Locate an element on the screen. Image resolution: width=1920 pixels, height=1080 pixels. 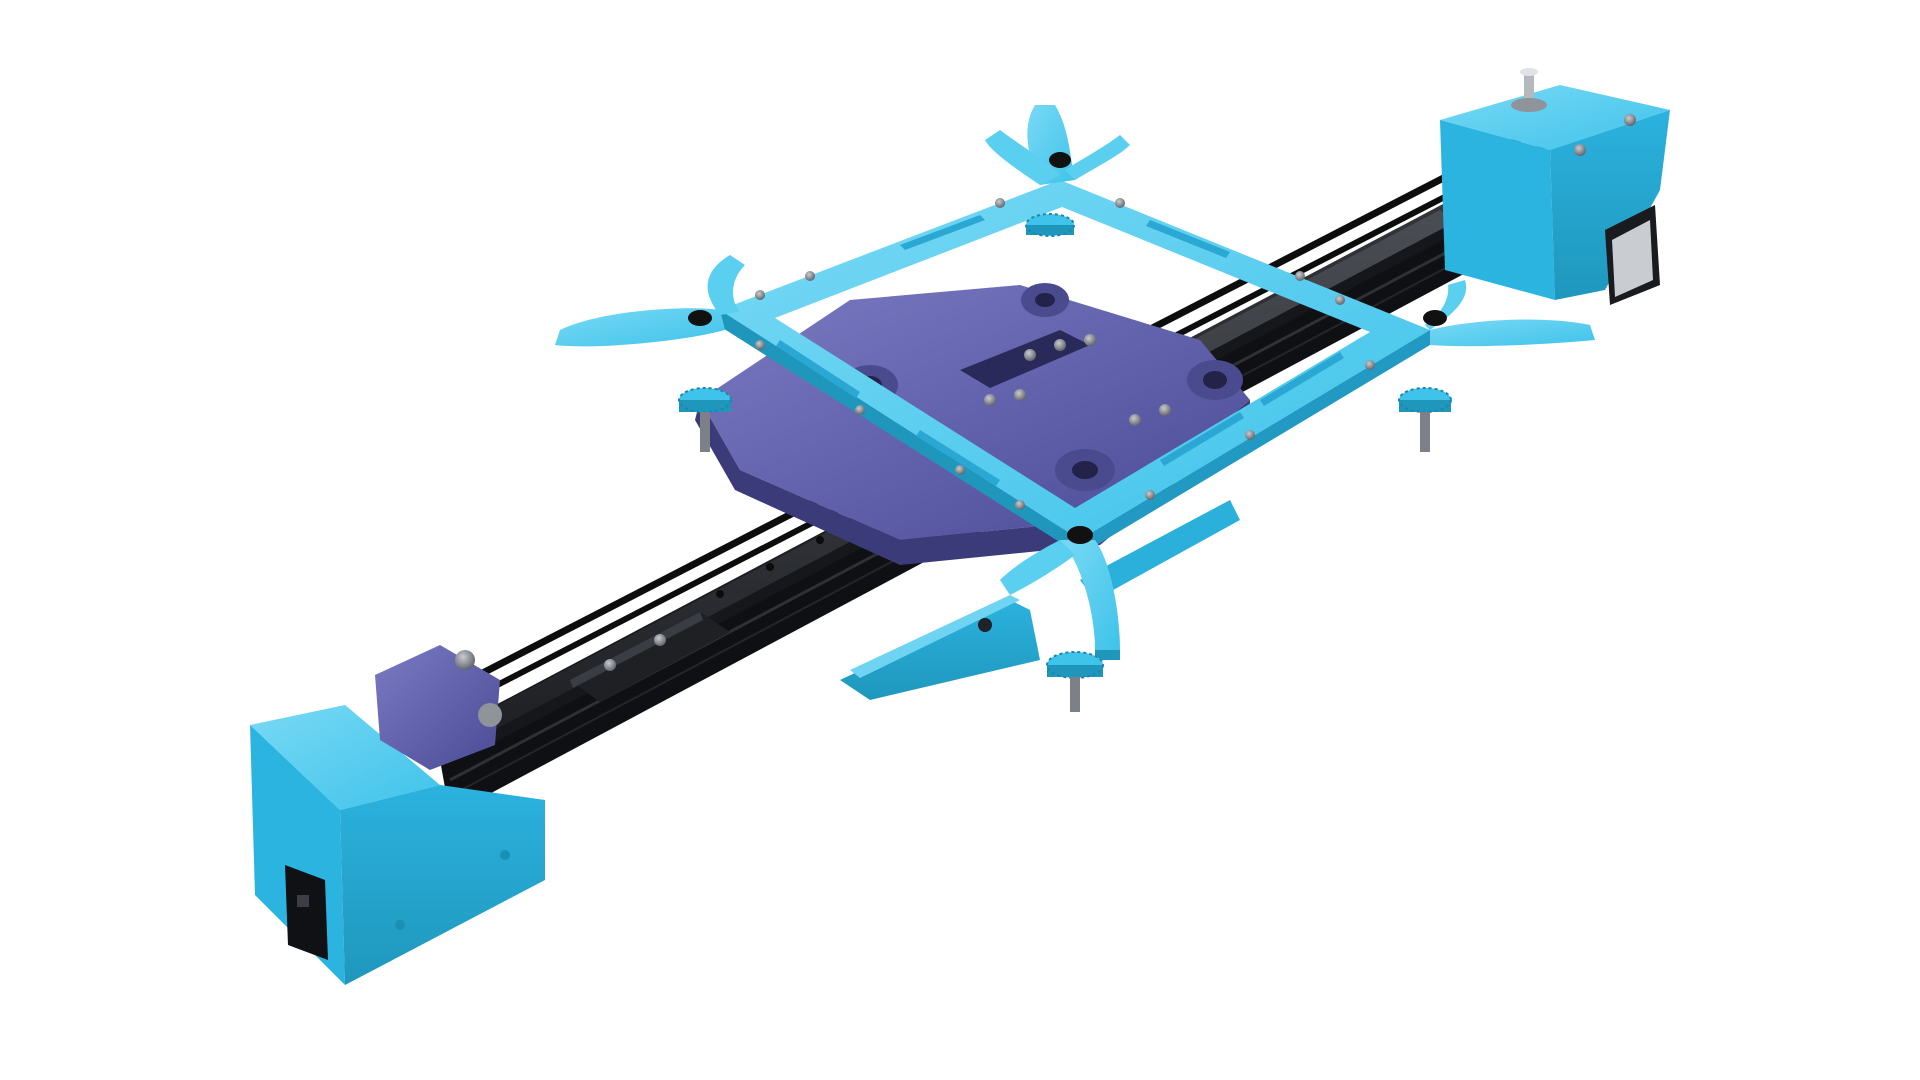
stepper-motor is located at coordinates (1632, 255).